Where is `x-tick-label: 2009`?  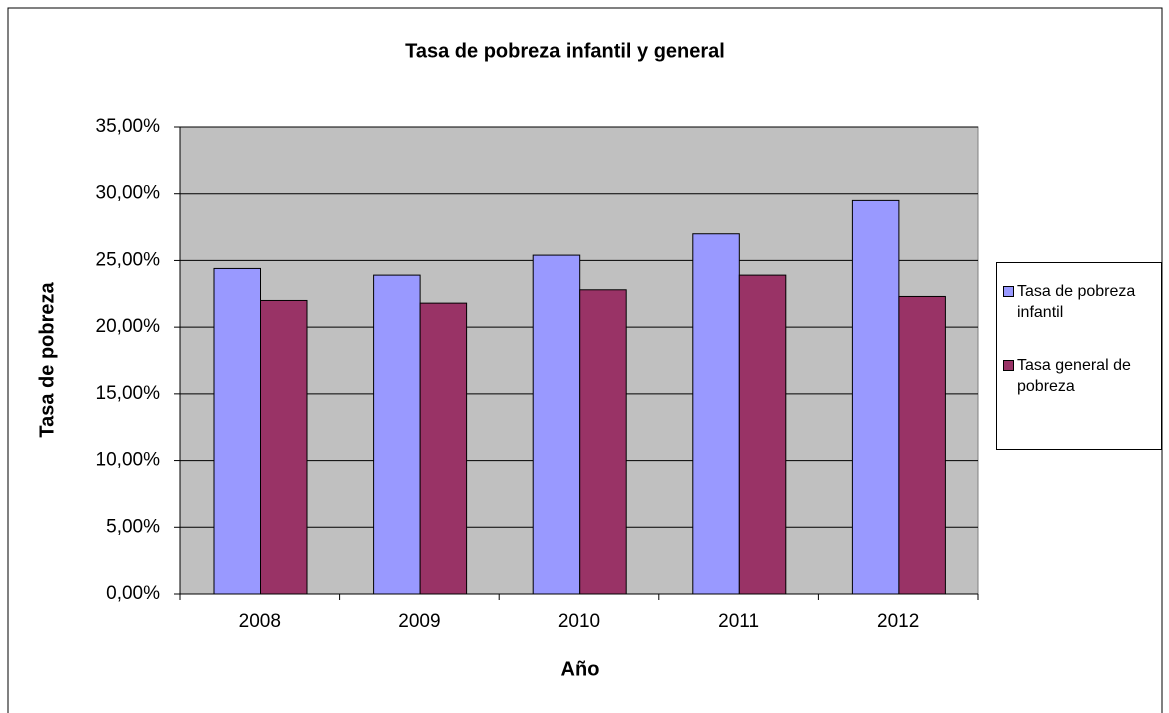
x-tick-label: 2009 is located at coordinates (419, 621).